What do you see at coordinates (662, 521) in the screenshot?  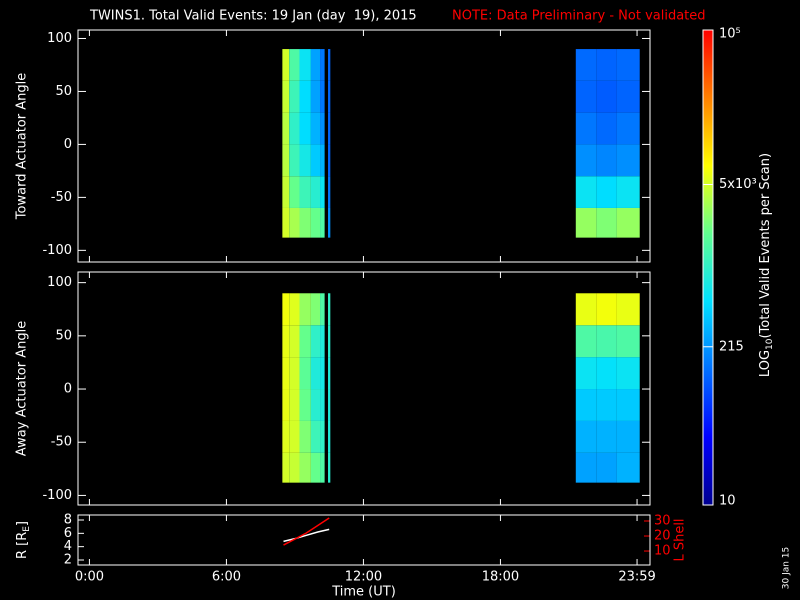 I see `y2-tick-label: 30` at bounding box center [662, 521].